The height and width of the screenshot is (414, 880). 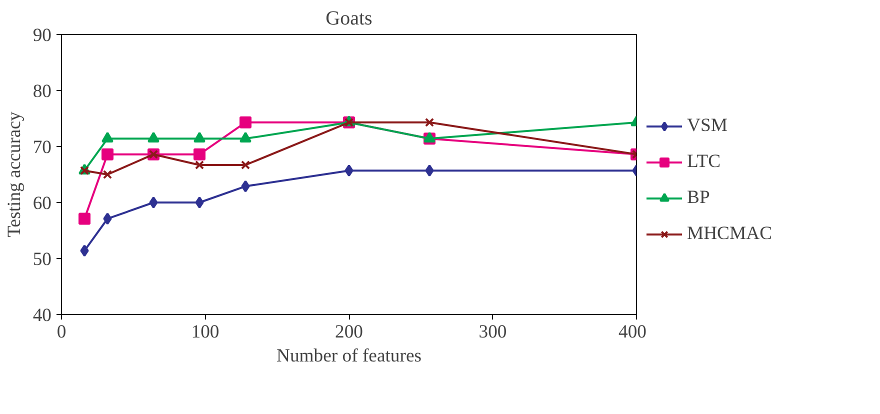 What do you see at coordinates (492, 332) in the screenshot?
I see `x-tick-label: 300` at bounding box center [492, 332].